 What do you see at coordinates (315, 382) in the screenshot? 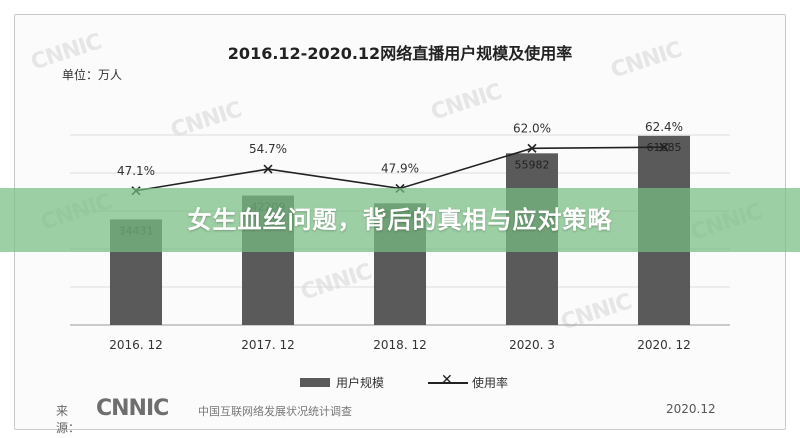
I see `legend-bar-swatch` at bounding box center [315, 382].